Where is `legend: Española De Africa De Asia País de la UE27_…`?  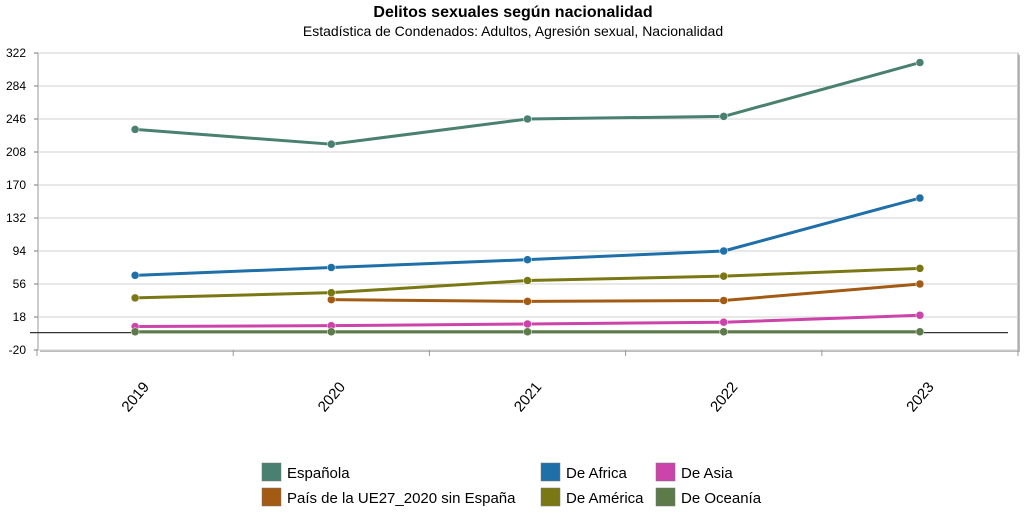
legend: Española De Africa De Asia País de la UE27_… is located at coordinates (511, 484).